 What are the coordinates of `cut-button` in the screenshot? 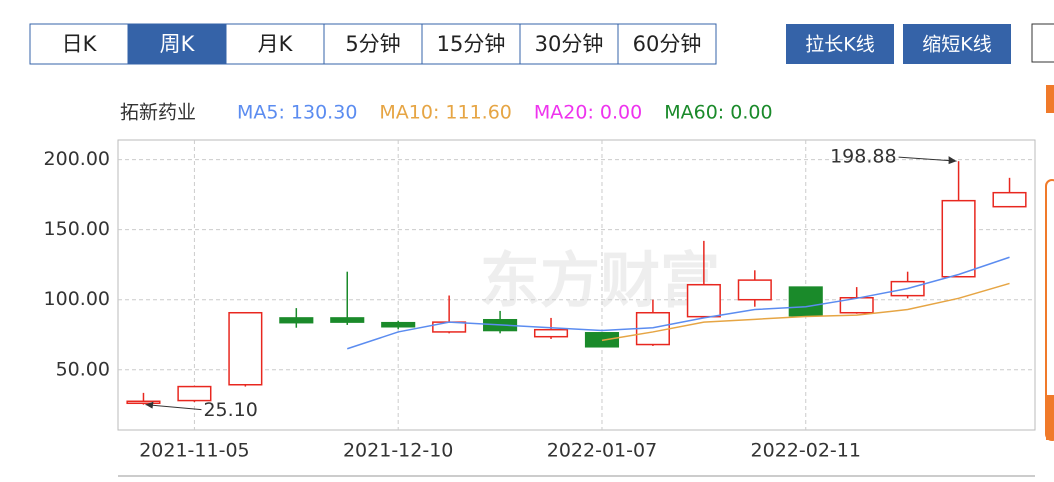 It's located at (1042, 43).